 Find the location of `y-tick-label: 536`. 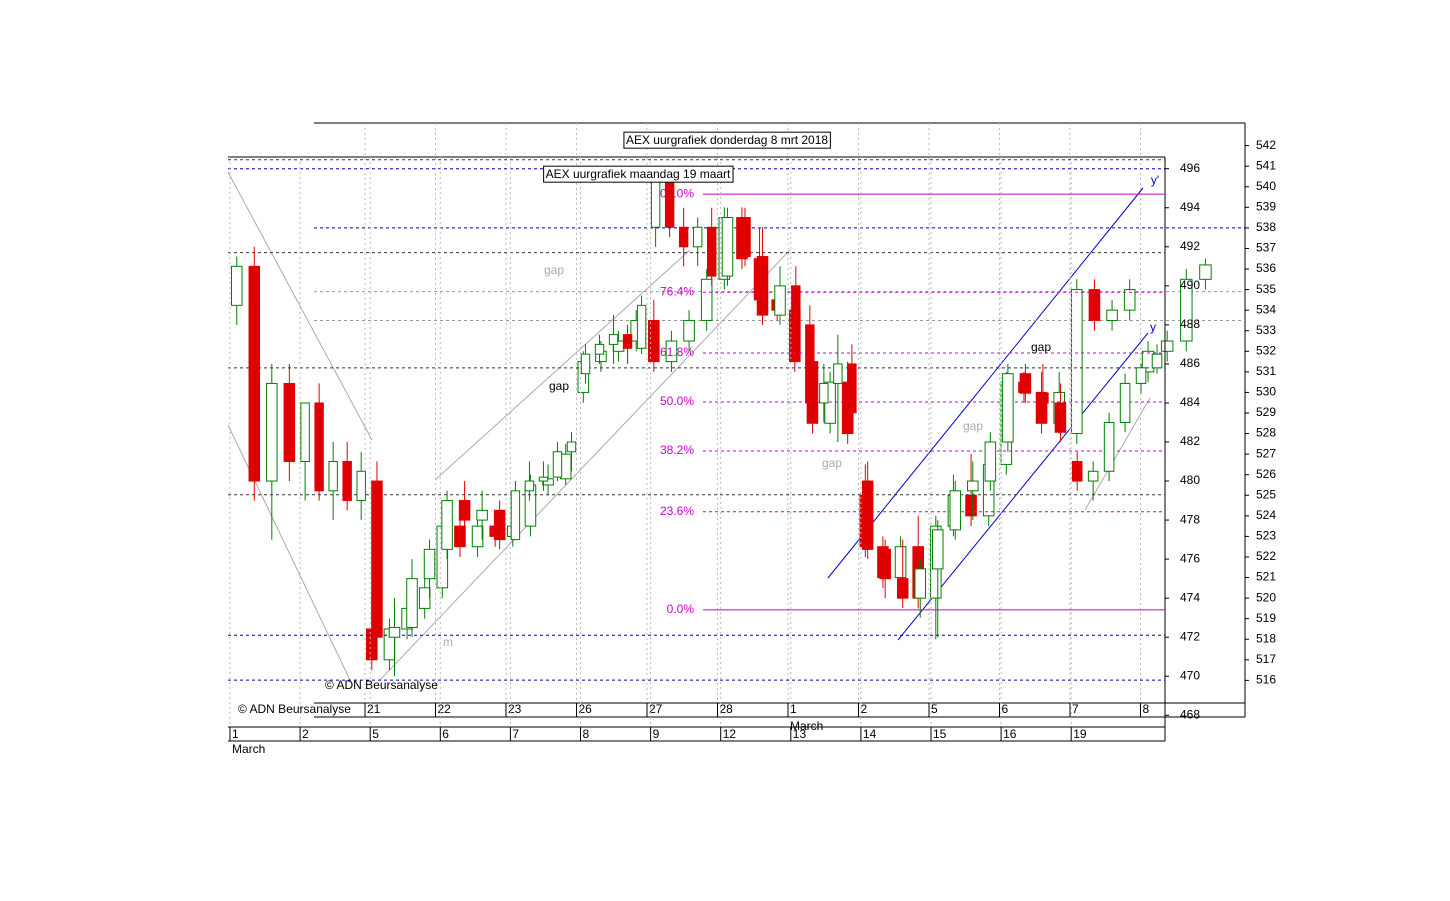

y-tick-label: 536 is located at coordinates (1266, 268).